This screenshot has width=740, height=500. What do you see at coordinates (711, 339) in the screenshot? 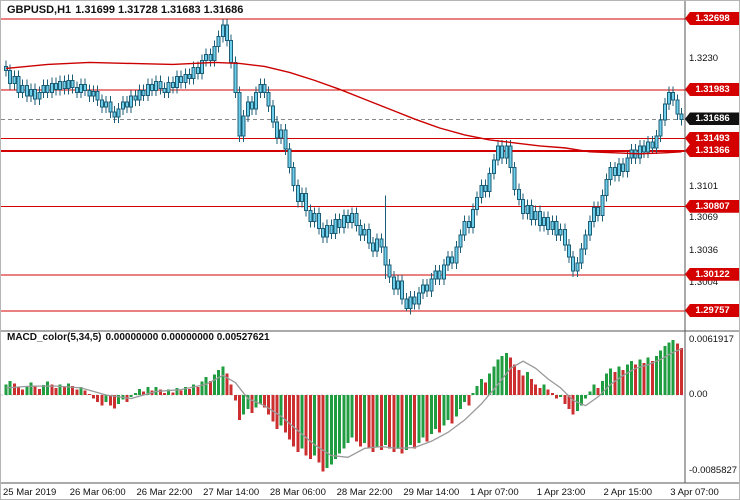
I see `macd-axis-max-label: 0.0061917` at bounding box center [711, 339].